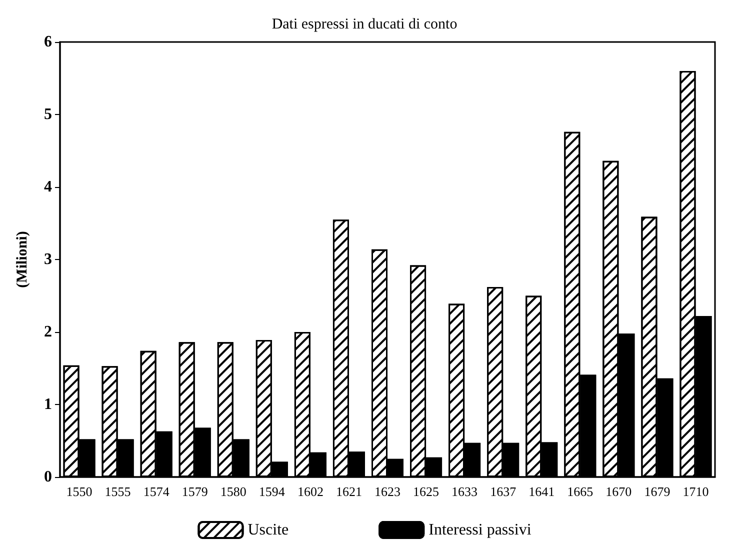  Describe the element at coordinates (48, 259) in the screenshot. I see `y-tick-label: 3` at that location.